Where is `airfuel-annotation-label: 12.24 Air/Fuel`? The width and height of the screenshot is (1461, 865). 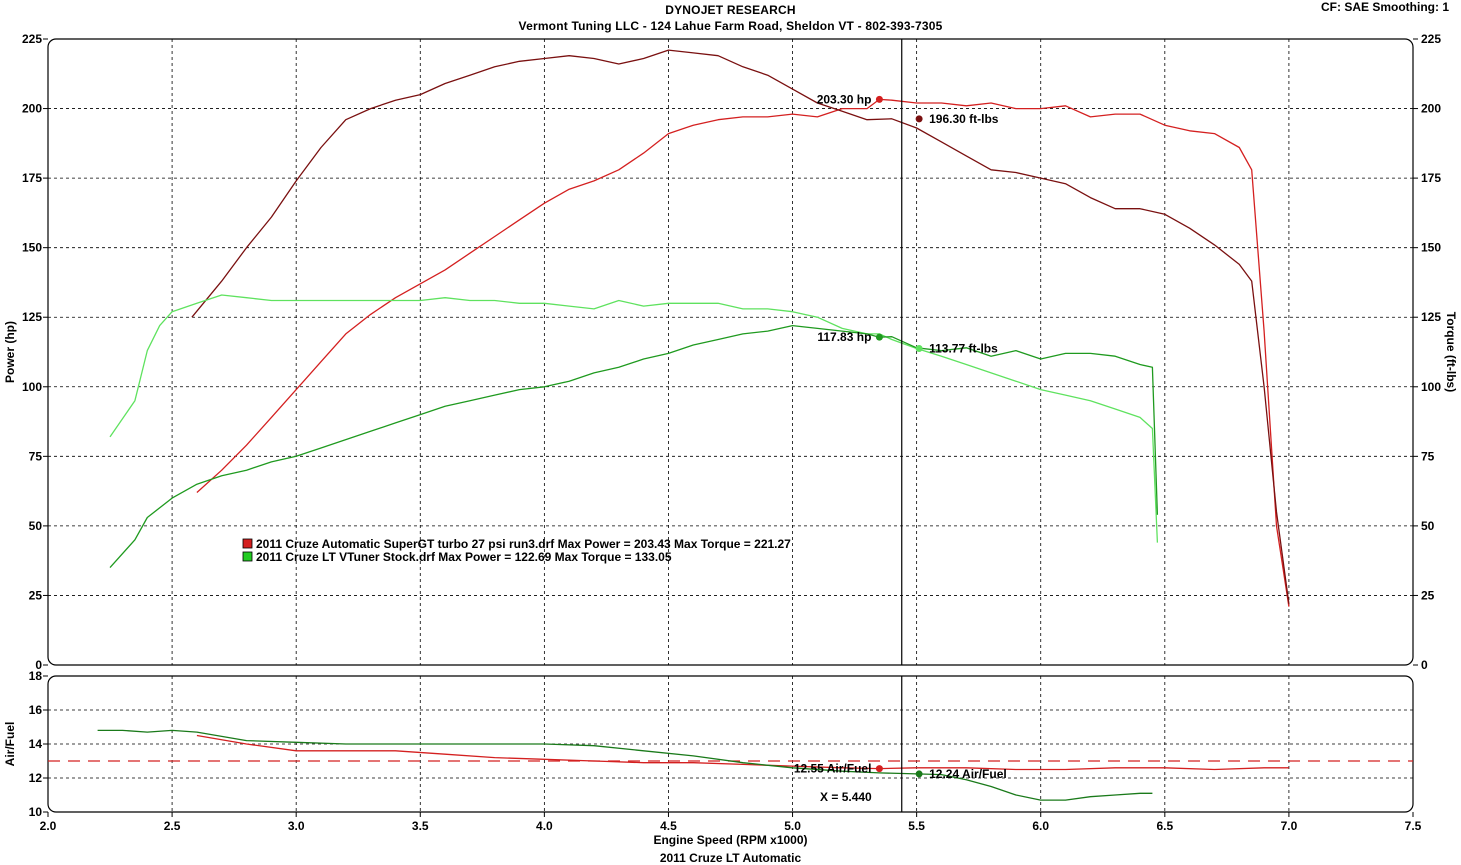
airfuel-annotation-label: 12.24 Air/Fuel is located at coordinates (968, 774).